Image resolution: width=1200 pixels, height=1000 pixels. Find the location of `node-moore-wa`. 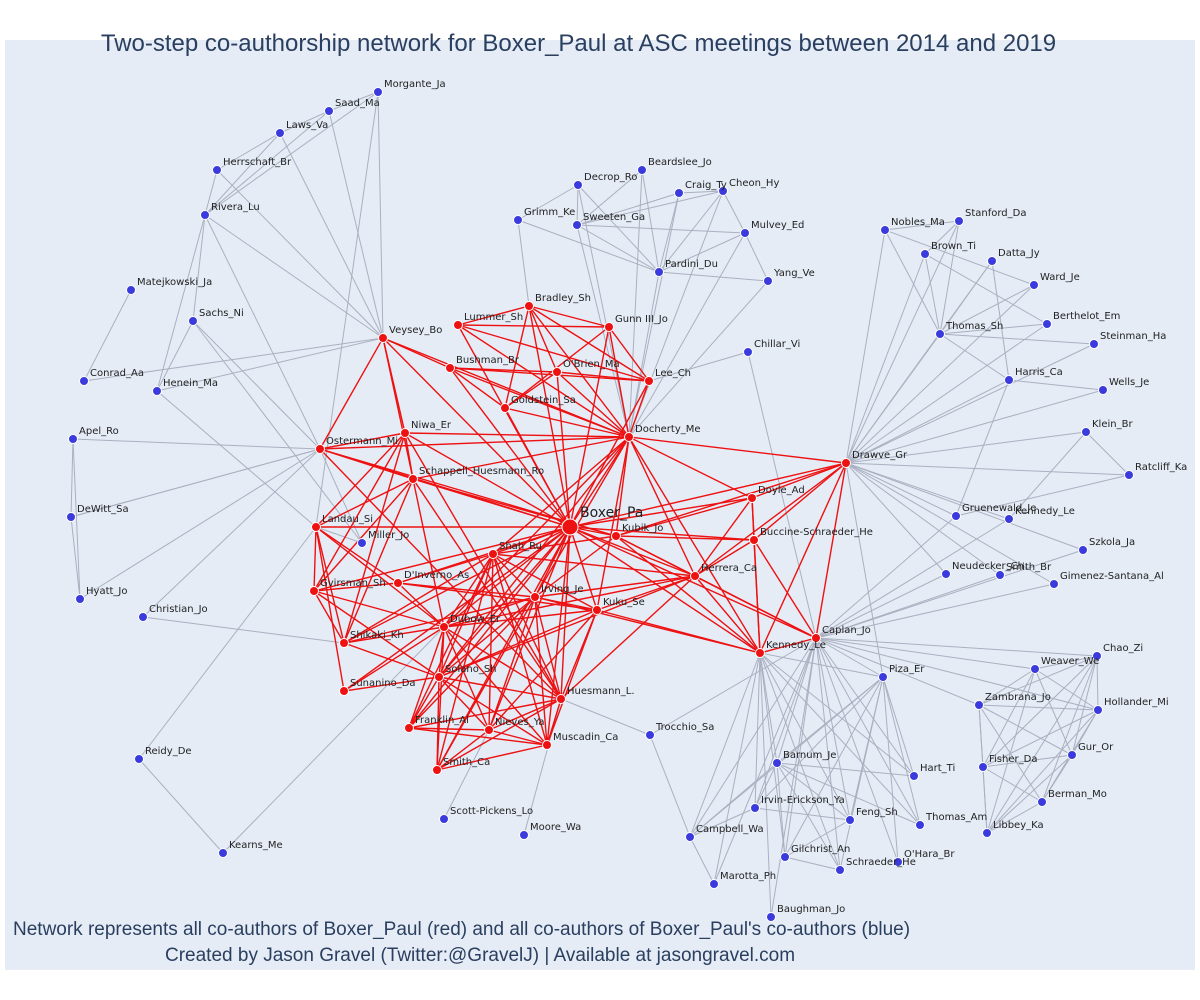

node-moore-wa is located at coordinates (524, 835).